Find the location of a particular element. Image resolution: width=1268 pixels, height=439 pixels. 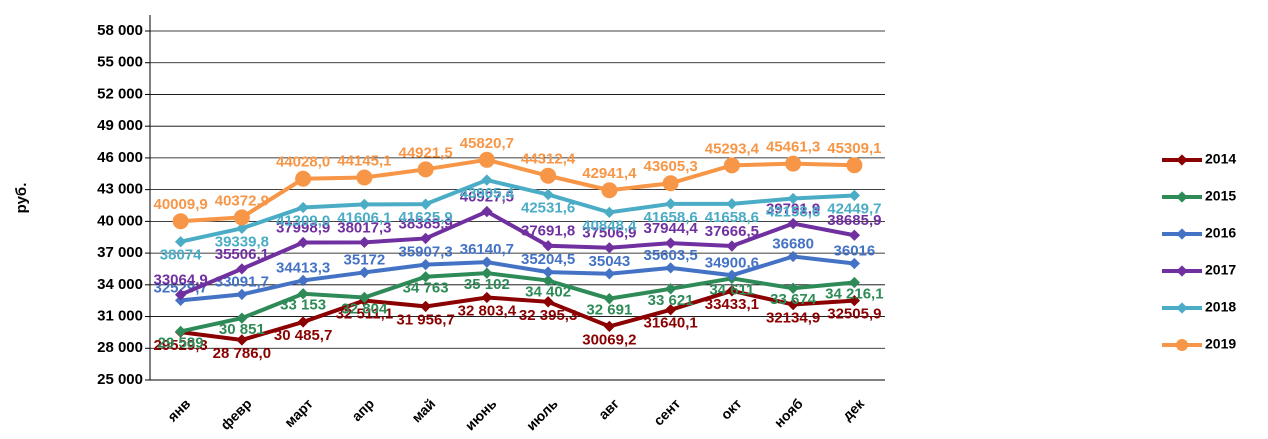

data-label: 29529,3 is located at coordinates (181, 345).